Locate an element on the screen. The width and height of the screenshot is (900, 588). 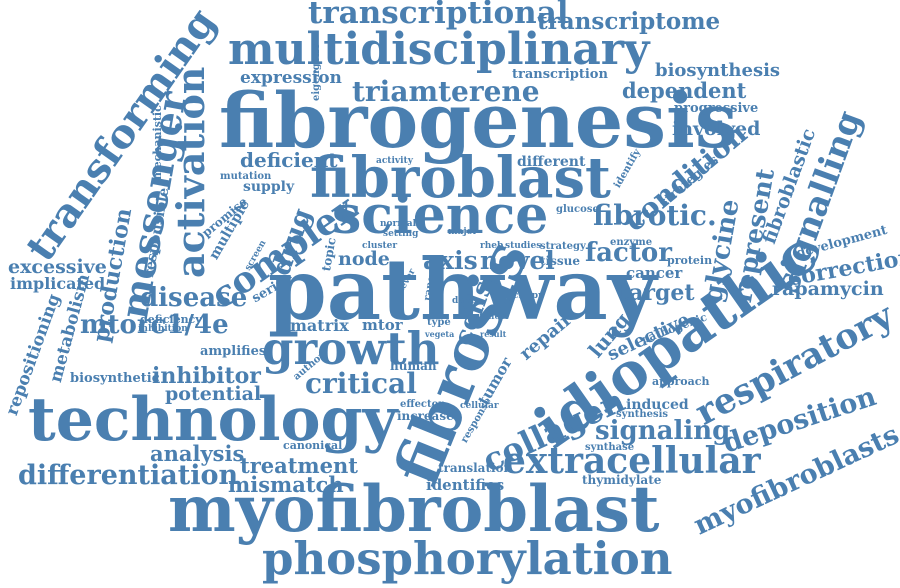
word-fibrotic: fibrotic. is located at coordinates (655, 215).